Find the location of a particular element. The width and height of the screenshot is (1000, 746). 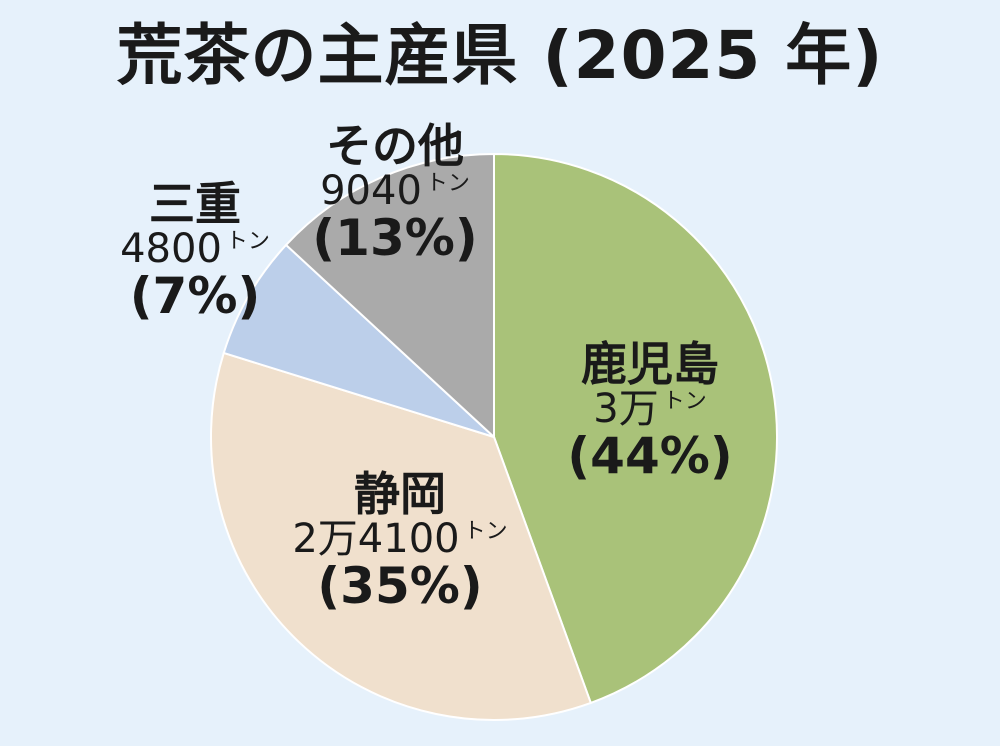

slice-name-kagoshima: 鹿児島 is located at coordinates (650, 364).